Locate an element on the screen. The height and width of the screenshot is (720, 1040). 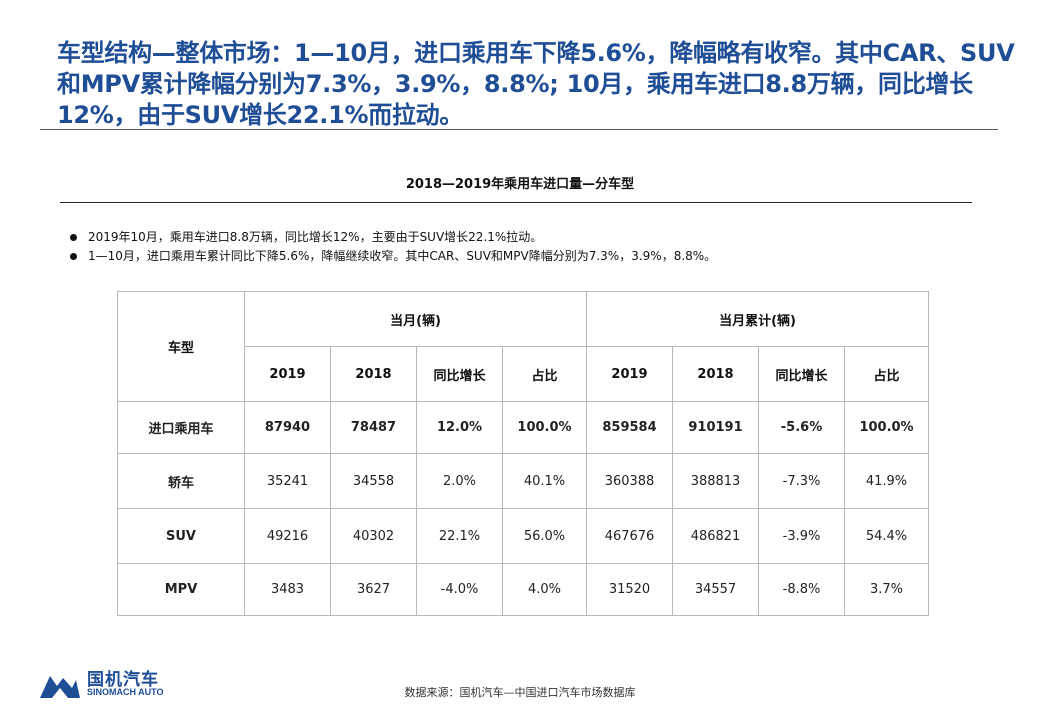
row-type-label: SUV is located at coordinates (181, 536).